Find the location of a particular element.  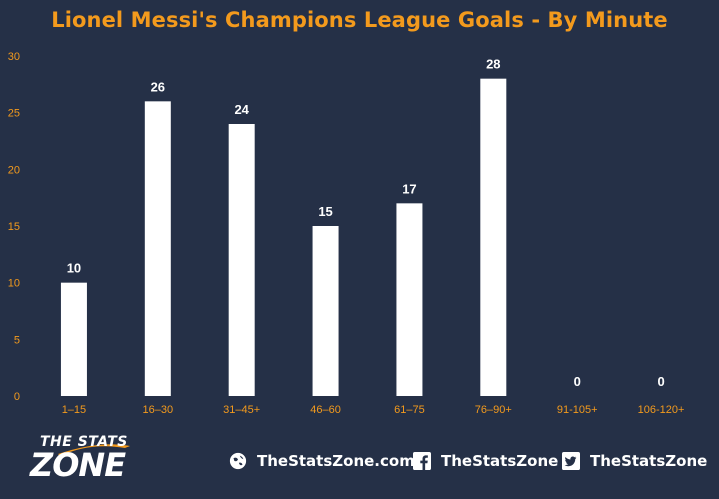

facebook-label: TheStatsZone is located at coordinates (500, 461).